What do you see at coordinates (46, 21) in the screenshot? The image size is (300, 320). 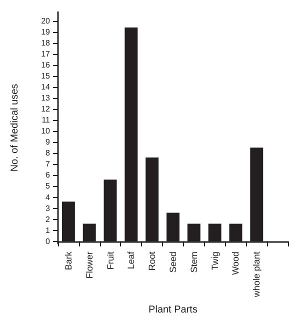 I see `y-tick-label: 20` at bounding box center [46, 21].